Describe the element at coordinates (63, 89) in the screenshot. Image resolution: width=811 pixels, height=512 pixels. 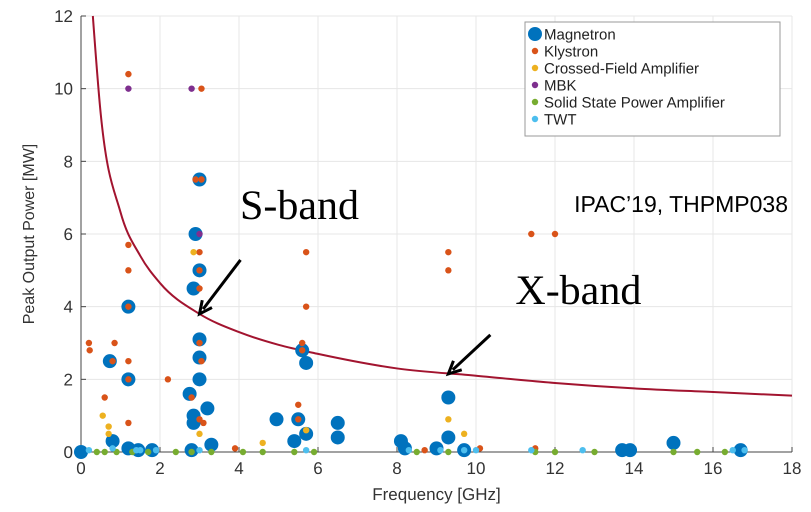
I see `y-tick-label: 10` at that location.